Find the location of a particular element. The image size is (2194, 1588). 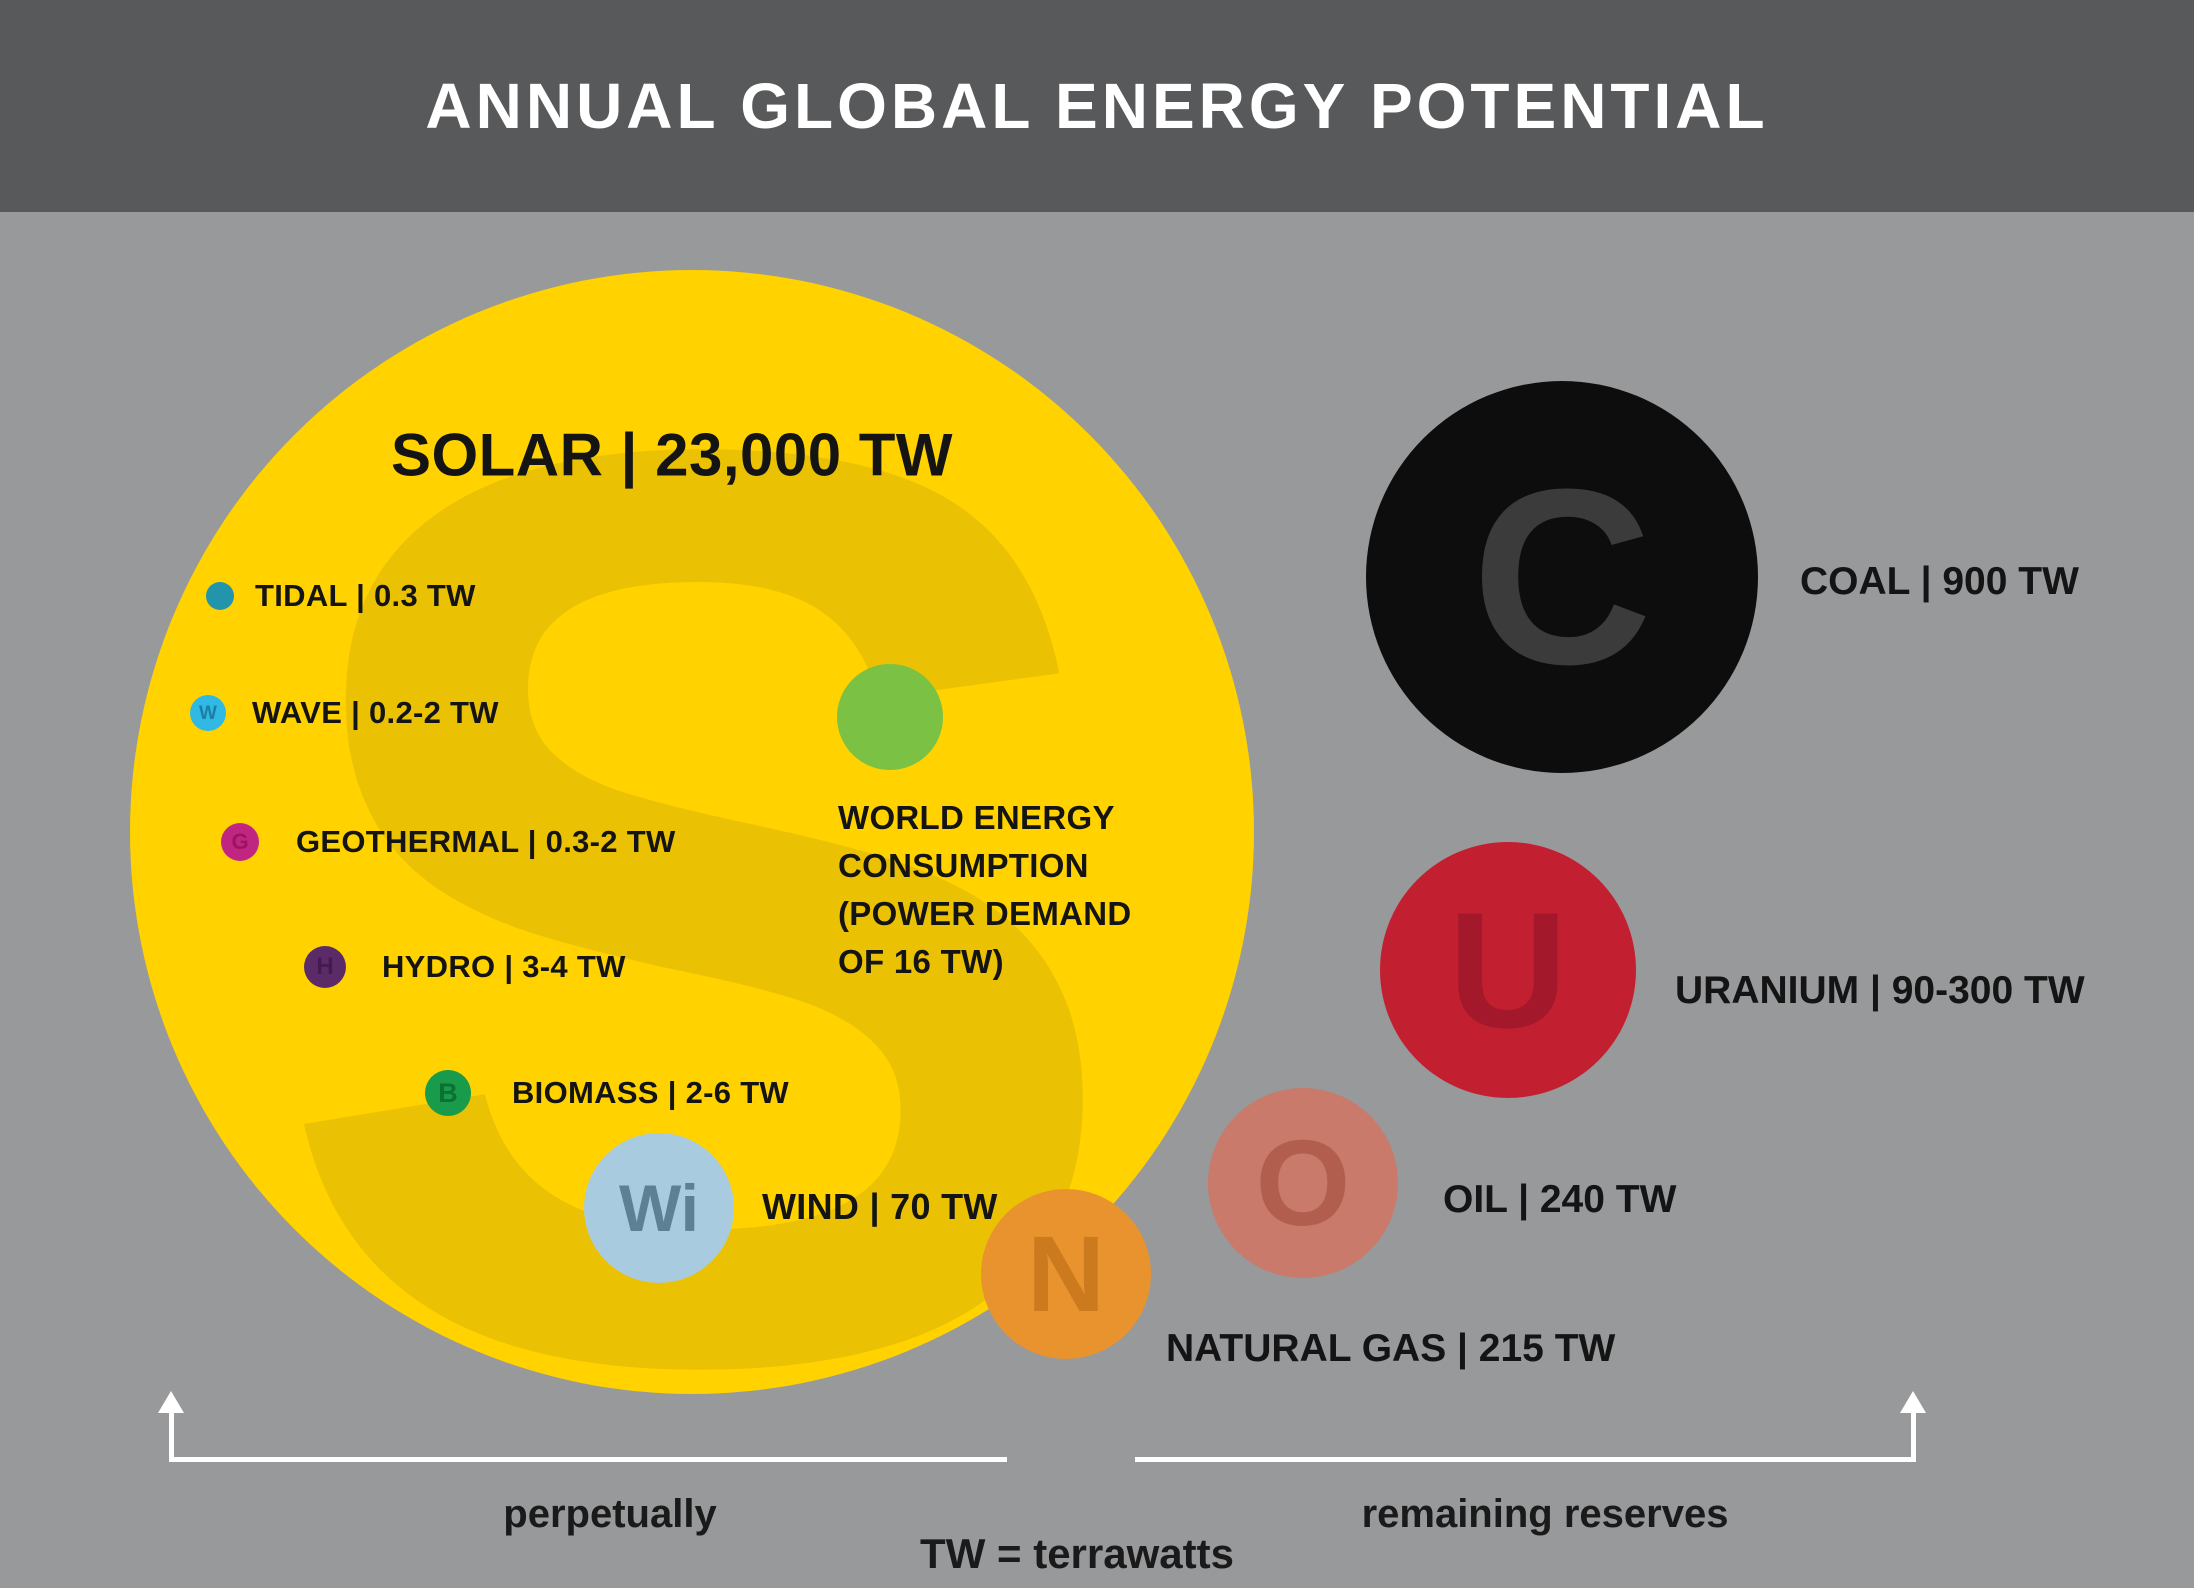

hydro-dot: H is located at coordinates (325, 967).